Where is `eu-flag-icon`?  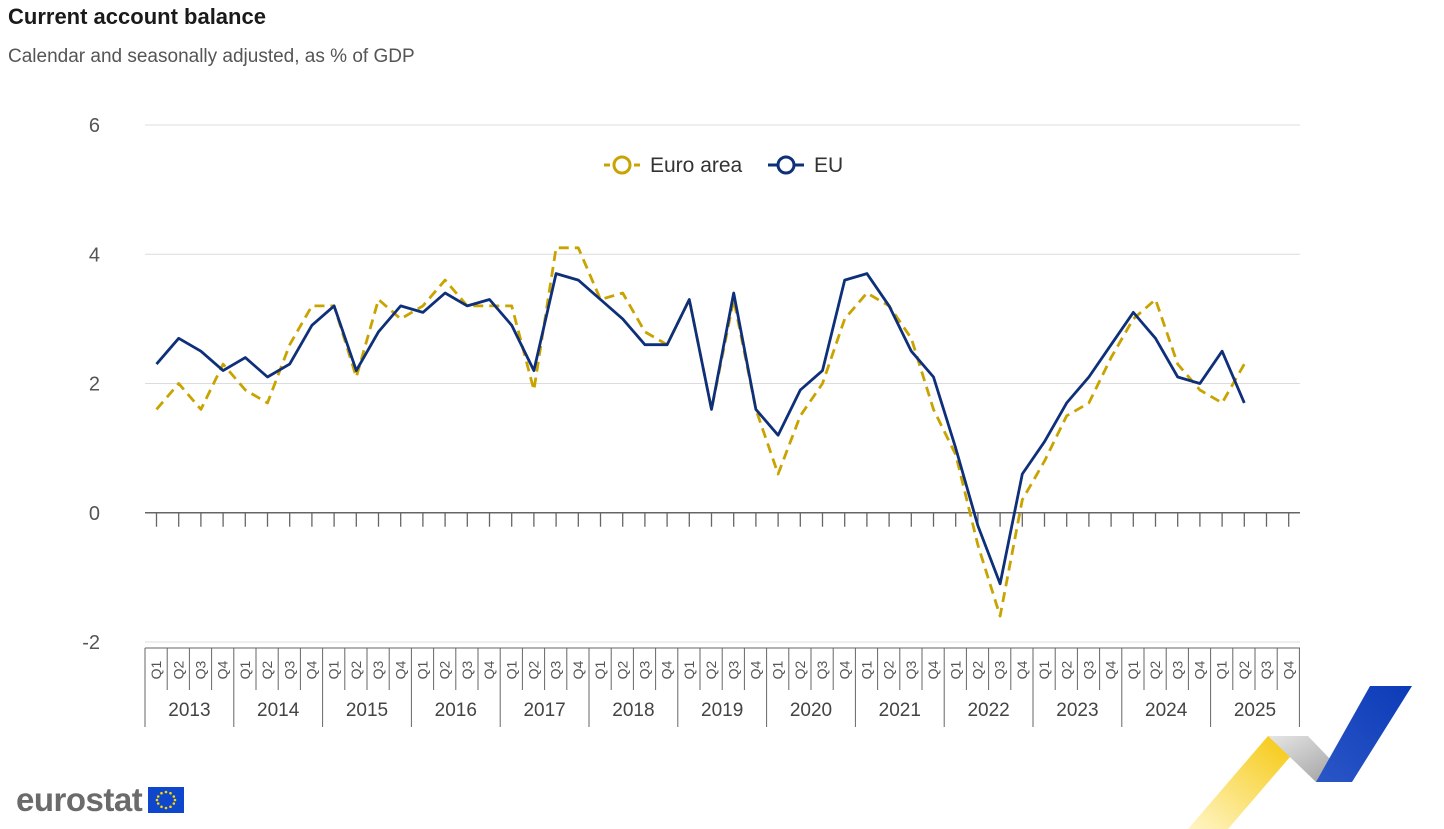 eu-flag-icon is located at coordinates (166, 800).